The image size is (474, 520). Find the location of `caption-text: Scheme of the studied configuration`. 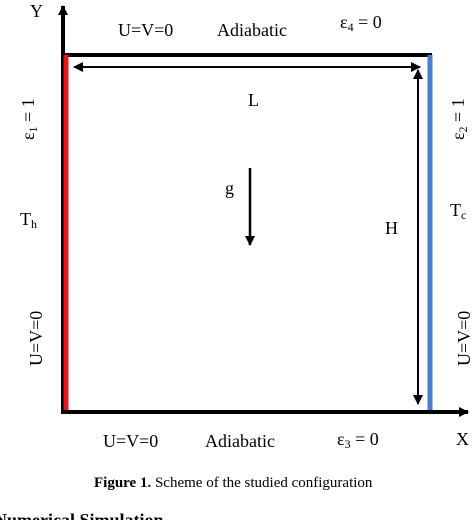

caption-text: Scheme of the studied configuration is located at coordinates (262, 483).